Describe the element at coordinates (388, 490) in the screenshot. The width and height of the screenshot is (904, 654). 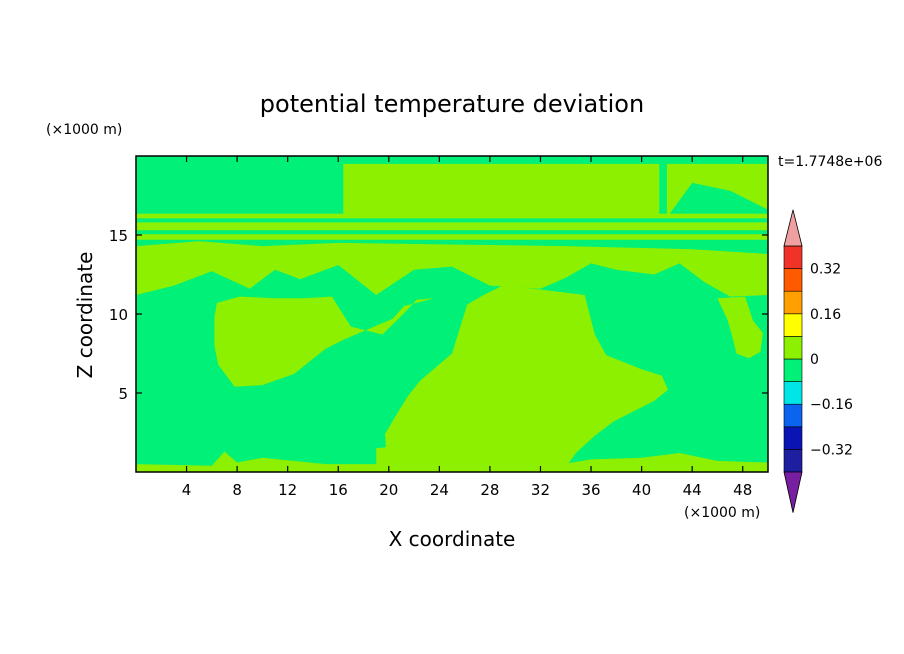
I see `x-tick-label: 20` at that location.